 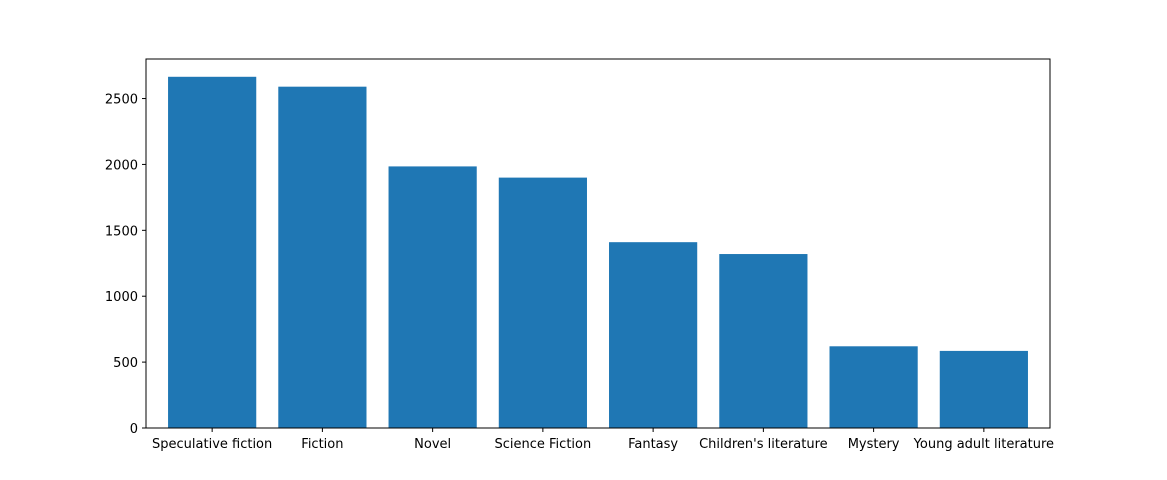 I want to click on y-tick-label: 1500, so click(x=121, y=231).